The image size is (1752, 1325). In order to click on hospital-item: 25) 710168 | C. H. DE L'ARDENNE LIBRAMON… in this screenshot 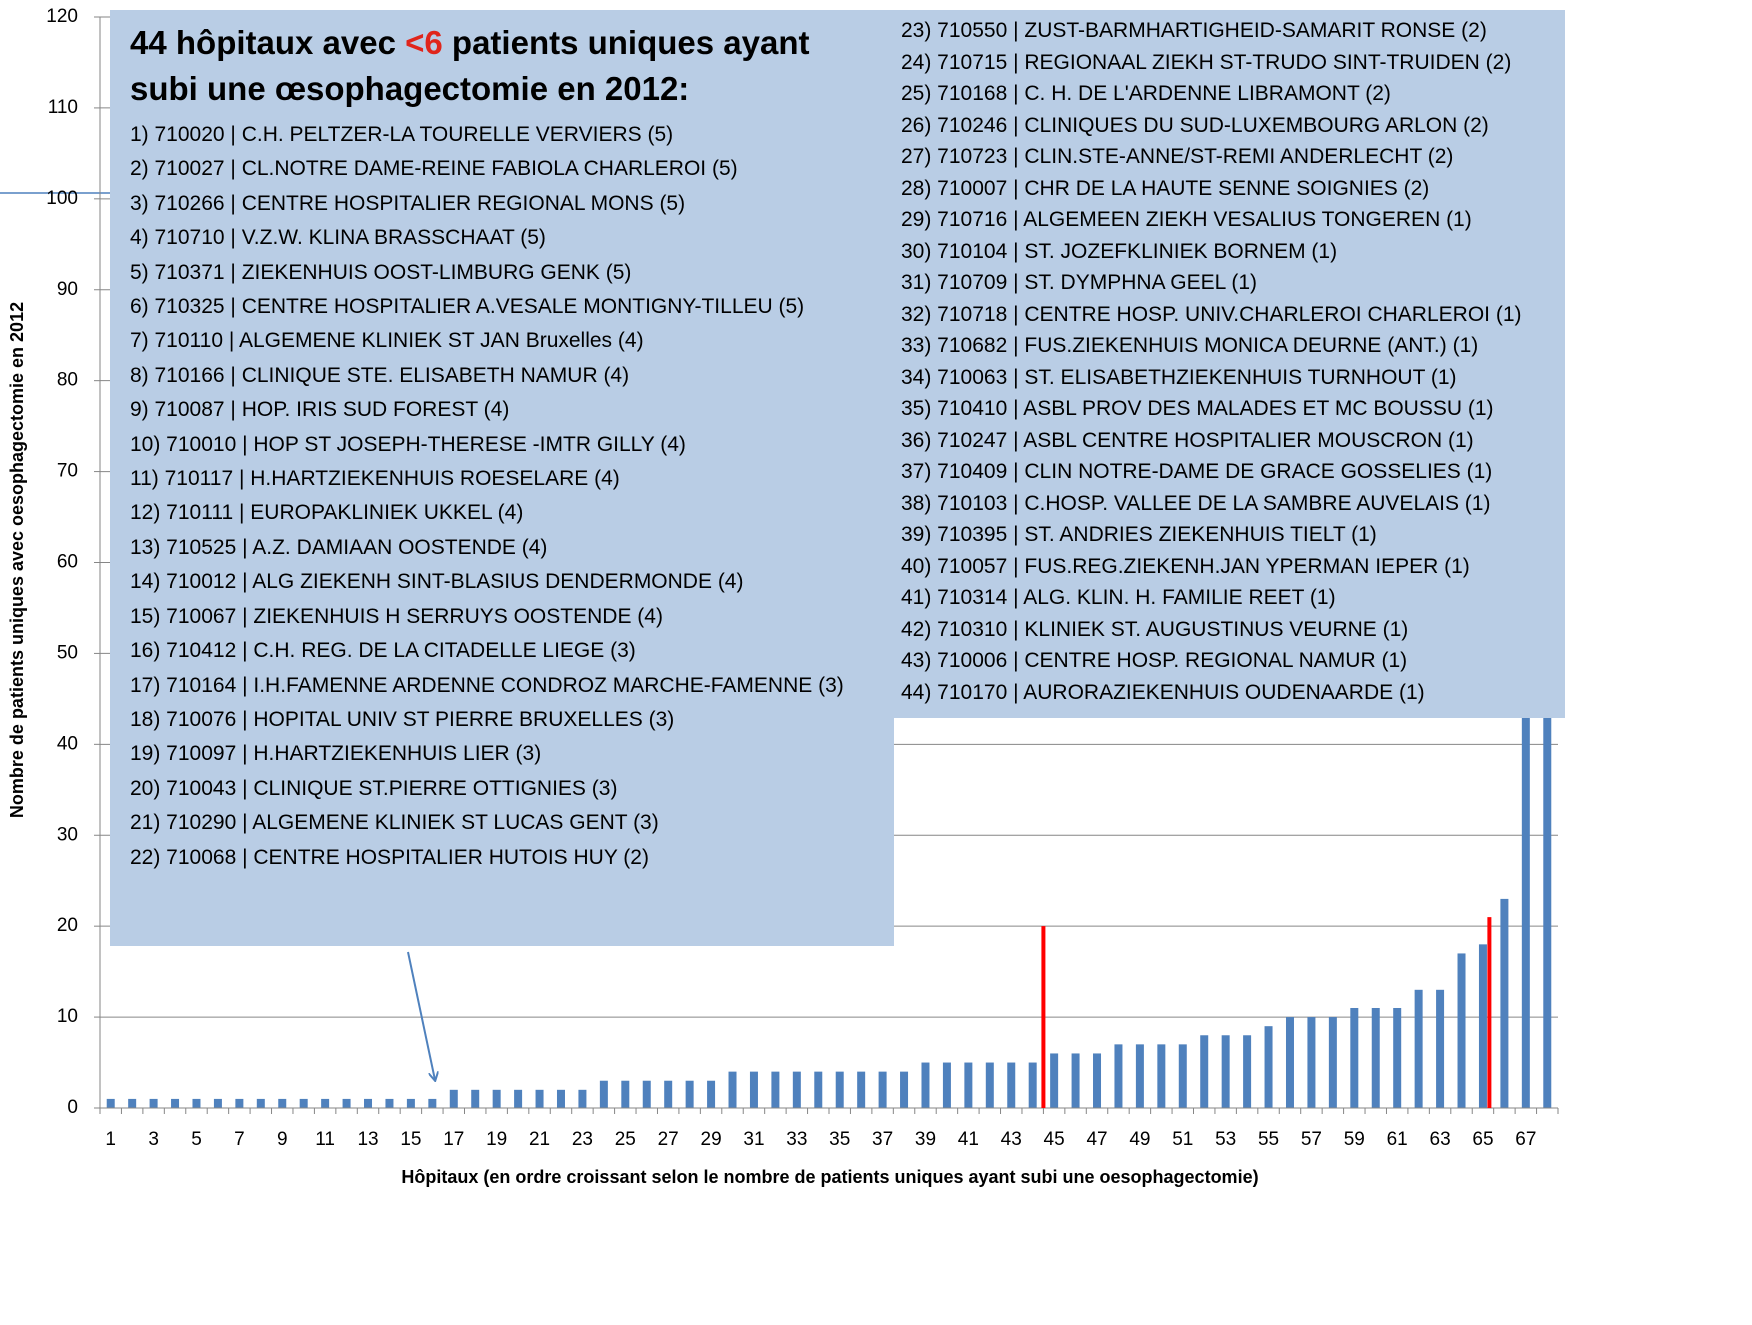, I will do `click(1146, 93)`.